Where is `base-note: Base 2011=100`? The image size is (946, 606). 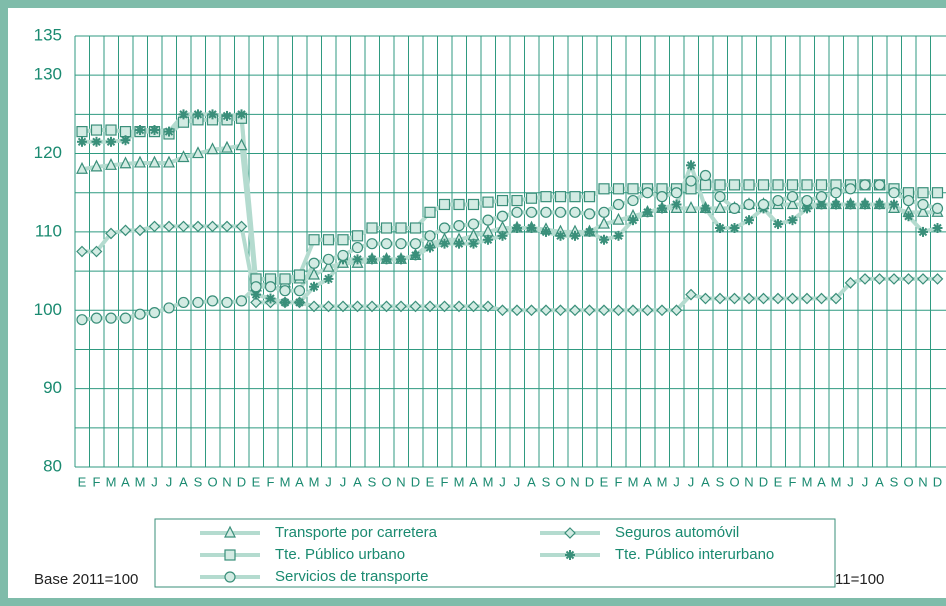 base-note: Base 2011=100 is located at coordinates (86, 579).